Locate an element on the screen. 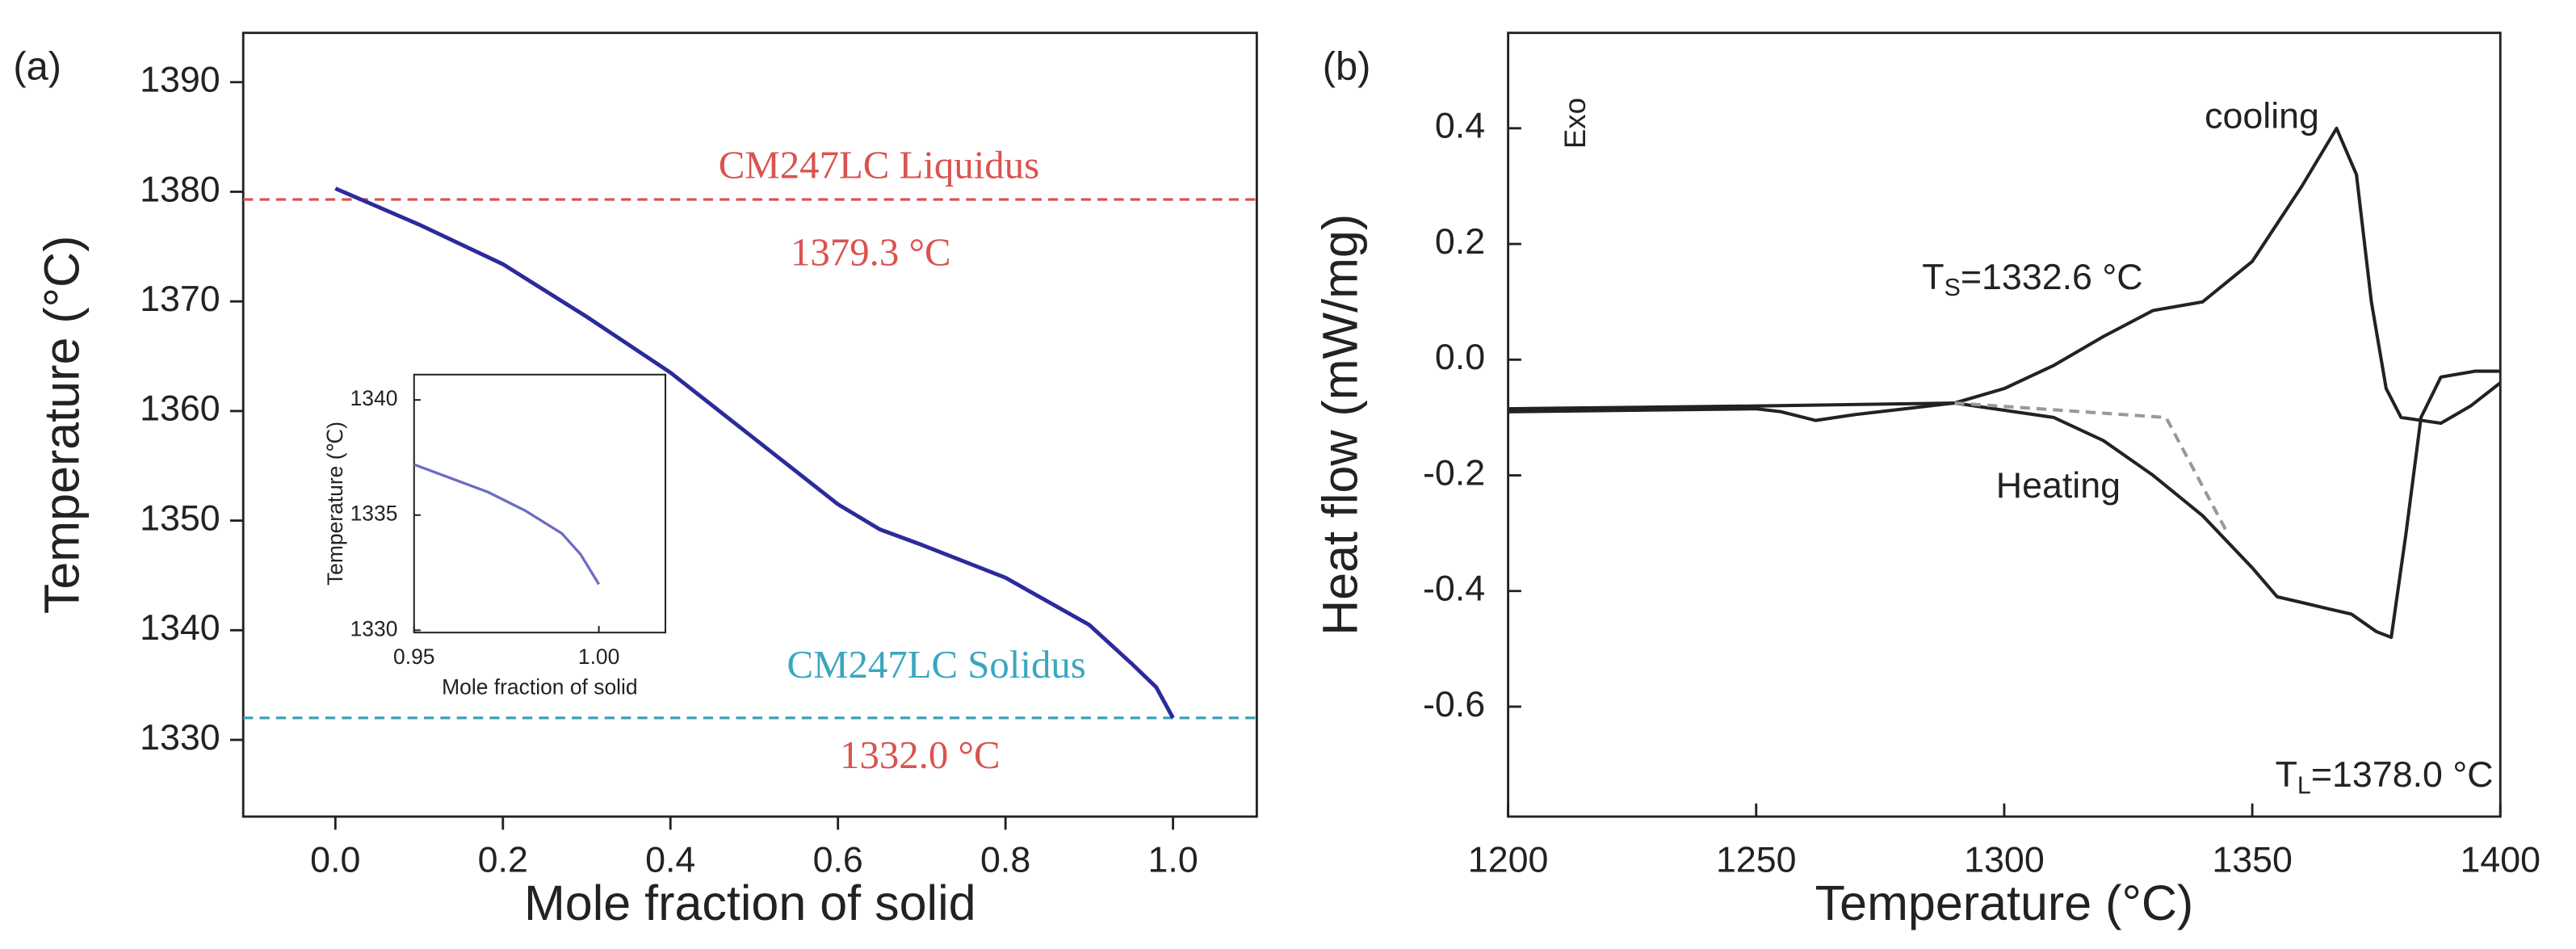 Image resolution: width=2576 pixels, height=949 pixels. annotation-text: Heating is located at coordinates (2058, 485).